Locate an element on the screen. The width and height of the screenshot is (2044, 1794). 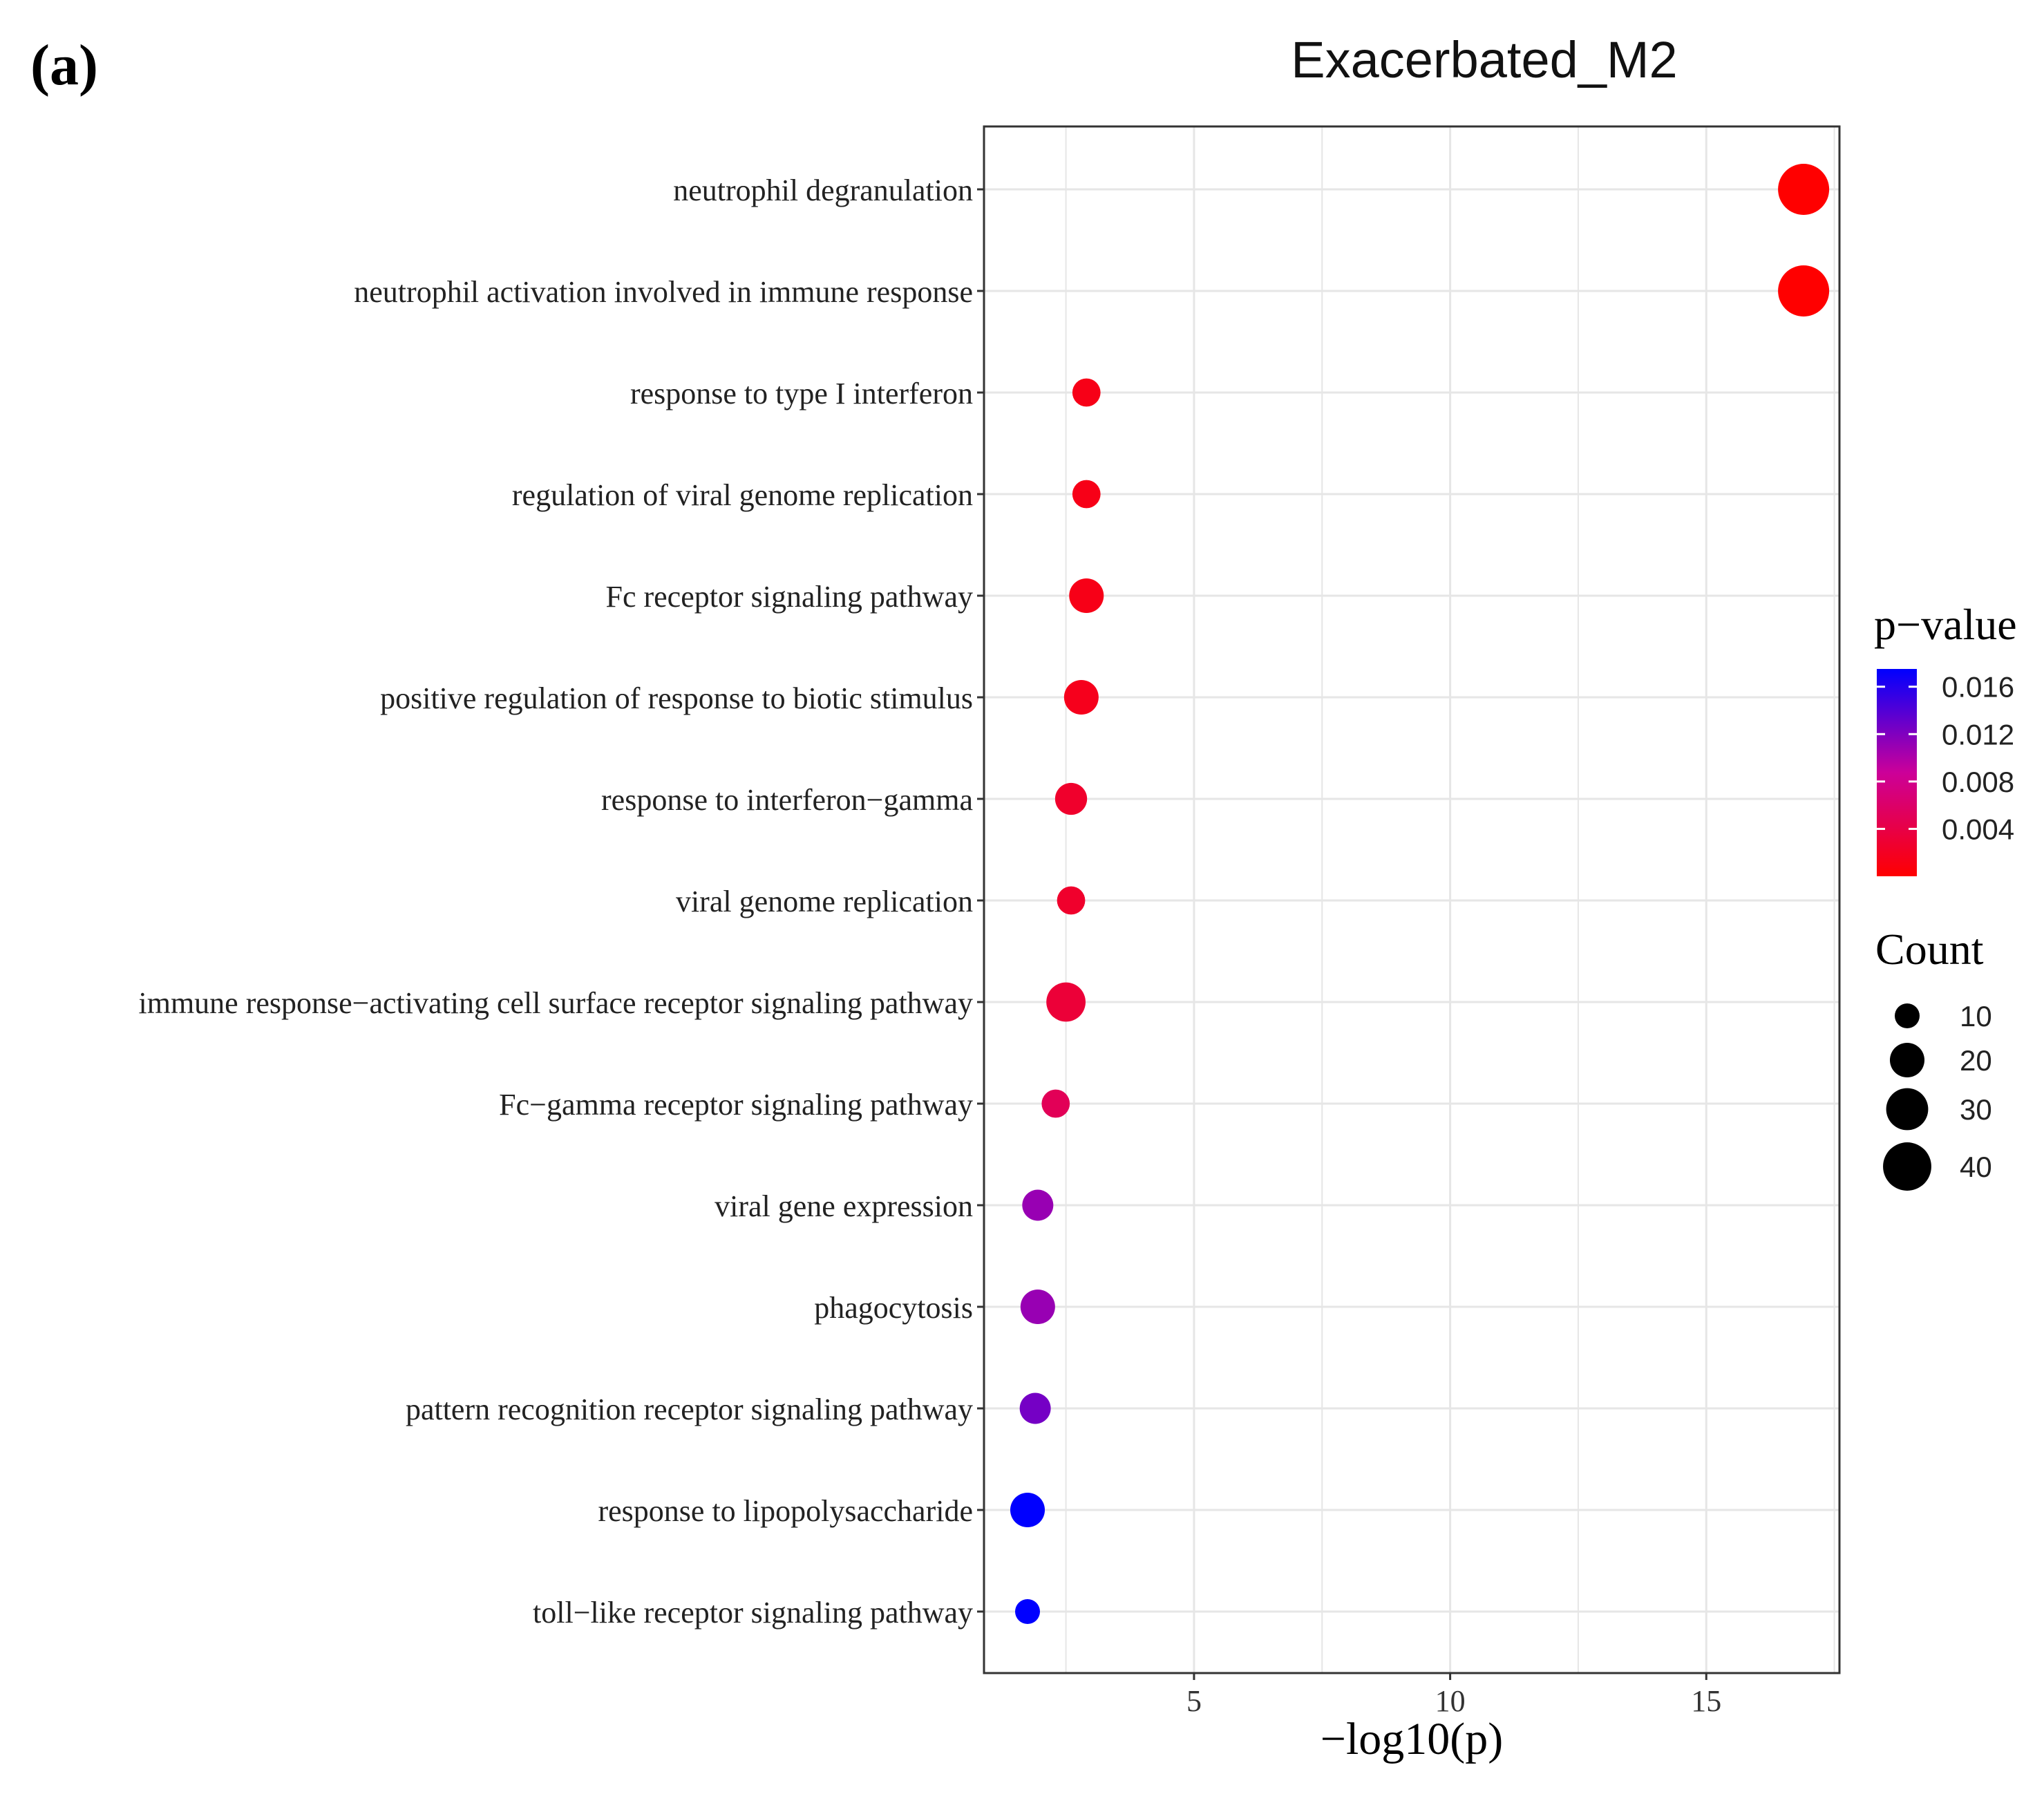
colorbar-tick-label: 0.012 is located at coordinates (1978, 734).